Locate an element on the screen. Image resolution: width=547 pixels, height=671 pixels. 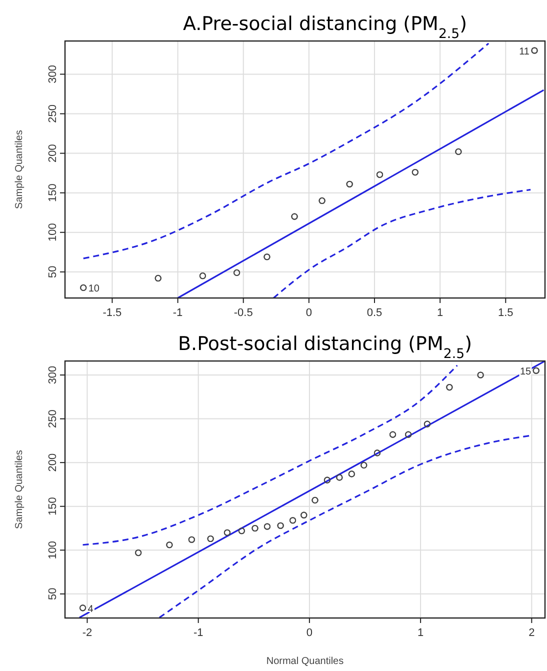
x-tick-label: 0.5 is located at coordinates (374, 313).